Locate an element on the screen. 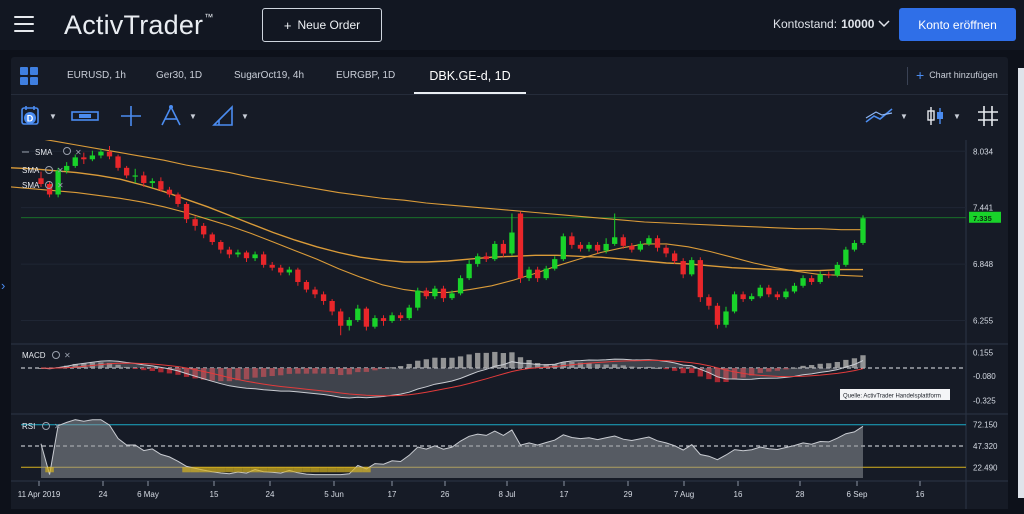  trademark: ™ is located at coordinates (209, 17).